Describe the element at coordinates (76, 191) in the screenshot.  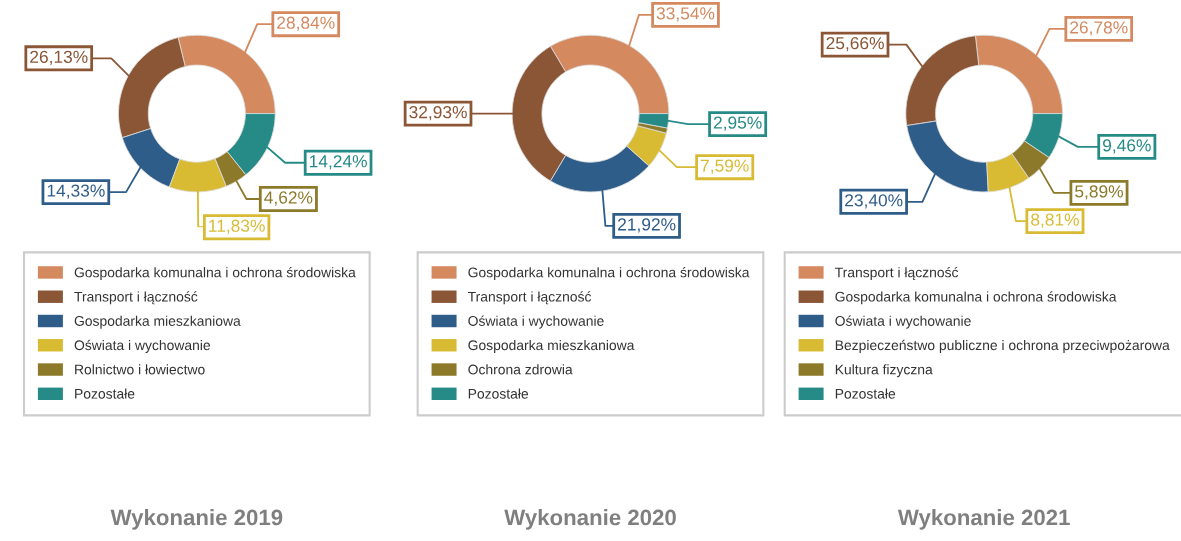
I see `data-label: 14,33%` at that location.